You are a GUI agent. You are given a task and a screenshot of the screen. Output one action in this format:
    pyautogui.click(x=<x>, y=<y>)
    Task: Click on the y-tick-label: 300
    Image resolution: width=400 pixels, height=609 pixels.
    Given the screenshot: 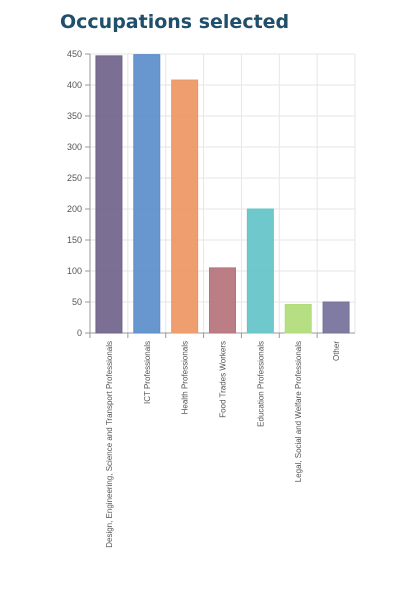 What is the action you would take?
    pyautogui.click(x=74, y=147)
    